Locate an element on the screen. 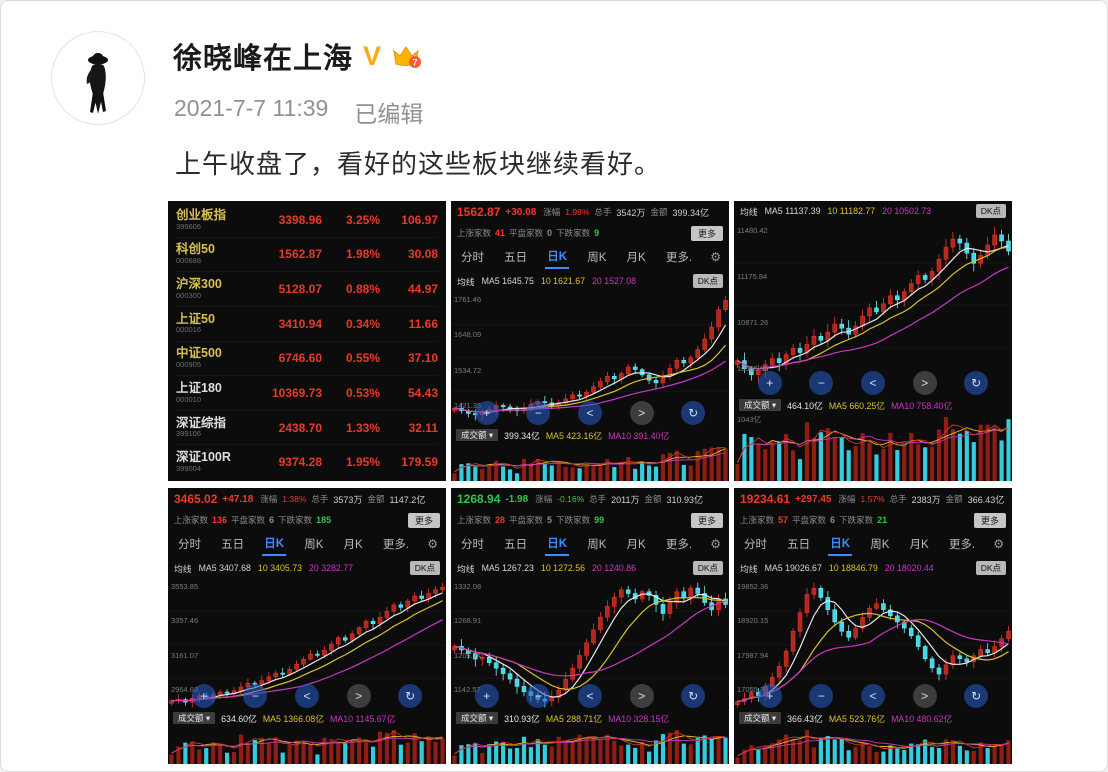 This screenshot has width=1108, height=772. ma-indicator-row: 均线 MA5 1267.23 10 1272.56 20 1240.86 DK点 is located at coordinates (590, 568).